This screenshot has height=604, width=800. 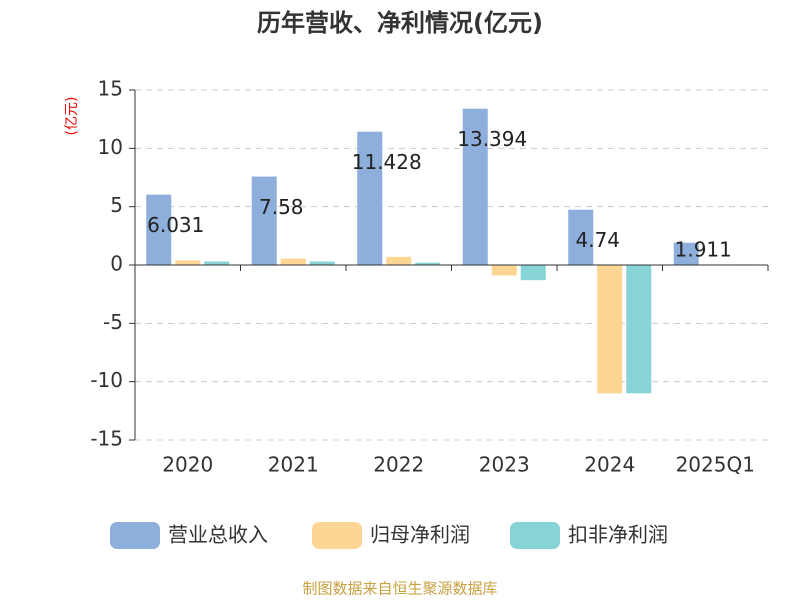 I want to click on y-tick-label: -5, so click(x=113, y=322).